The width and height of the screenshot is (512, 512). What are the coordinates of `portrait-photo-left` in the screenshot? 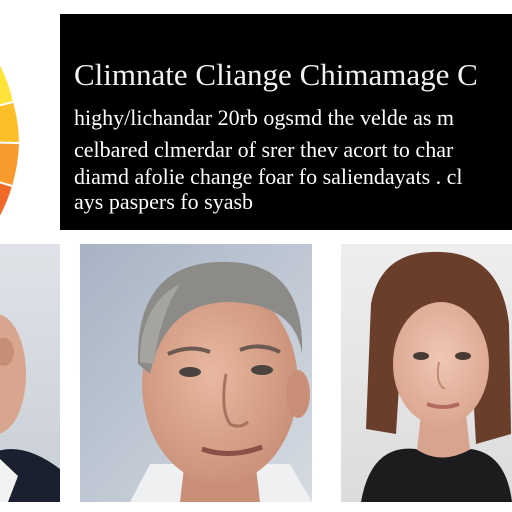 It's located at (30, 373).